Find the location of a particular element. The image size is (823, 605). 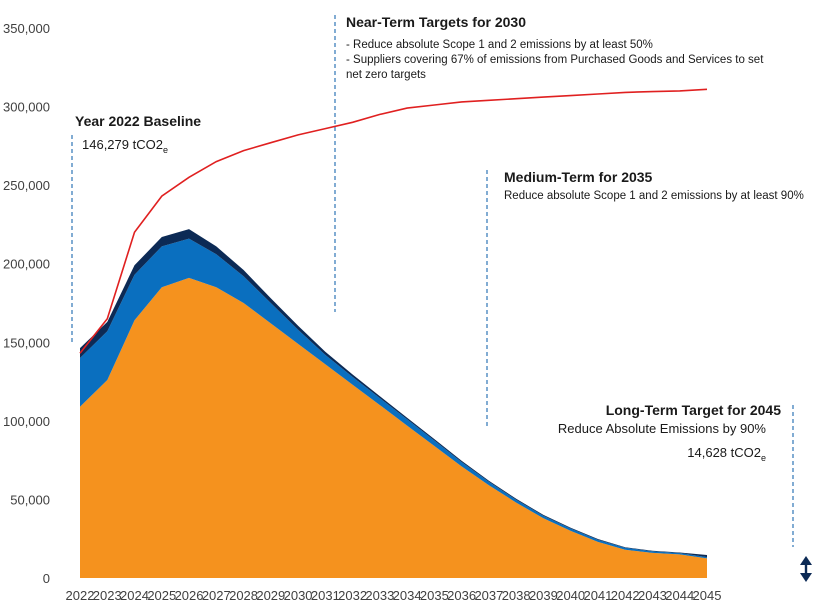

x-tick-label: 2028 is located at coordinates (243, 595).